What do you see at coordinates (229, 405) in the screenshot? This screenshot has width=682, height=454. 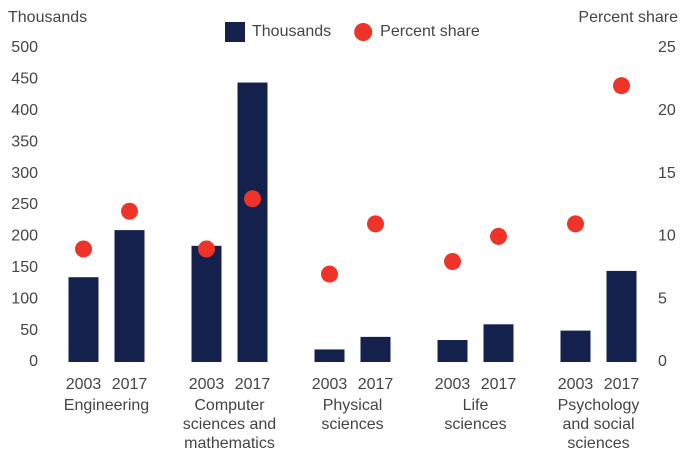 I see `group-label: Computer` at bounding box center [229, 405].